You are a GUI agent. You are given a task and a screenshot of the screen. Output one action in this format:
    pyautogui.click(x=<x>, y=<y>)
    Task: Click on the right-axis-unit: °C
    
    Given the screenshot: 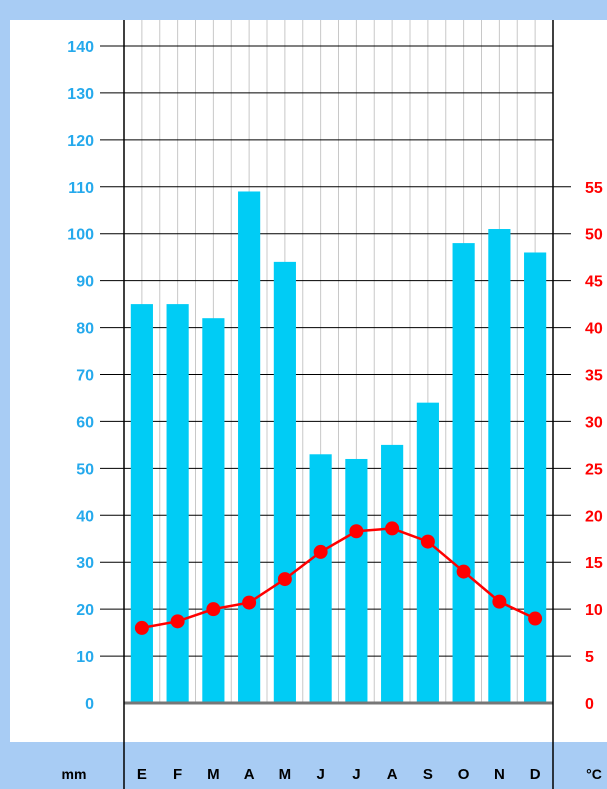 What is the action you would take?
    pyautogui.click(x=594, y=774)
    